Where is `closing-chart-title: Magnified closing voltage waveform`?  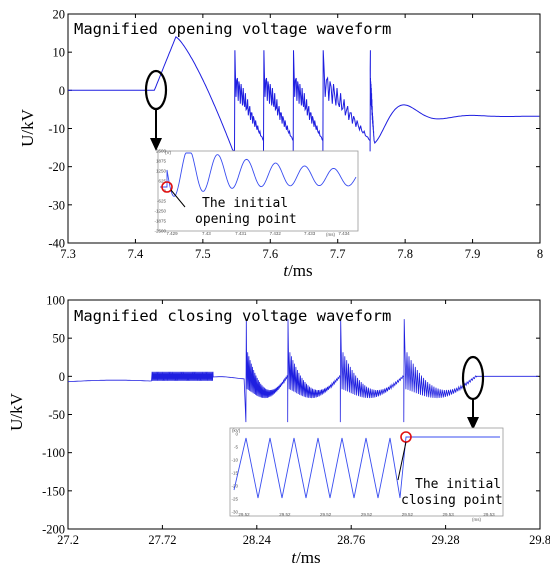 closing-chart-title: Magnified closing voltage waveform is located at coordinates (232, 316).